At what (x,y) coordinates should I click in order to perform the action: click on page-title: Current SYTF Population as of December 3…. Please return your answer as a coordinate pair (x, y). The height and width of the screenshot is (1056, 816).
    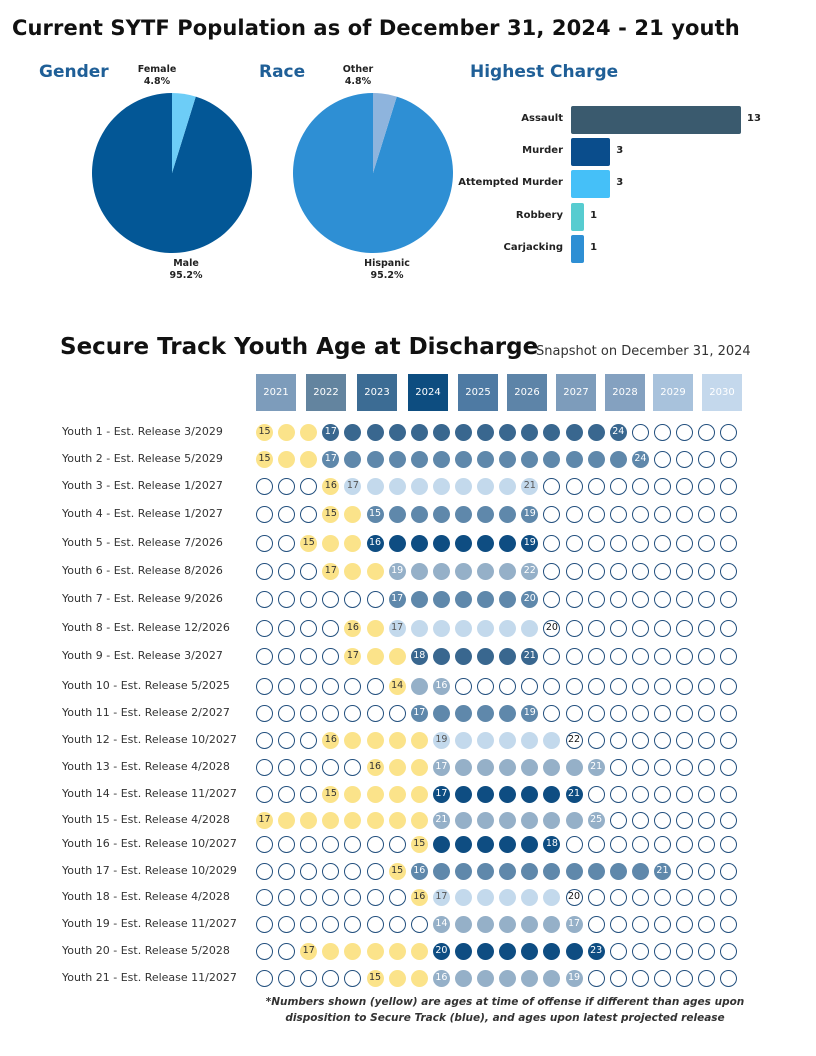
    Looking at the image, I should click on (376, 28).